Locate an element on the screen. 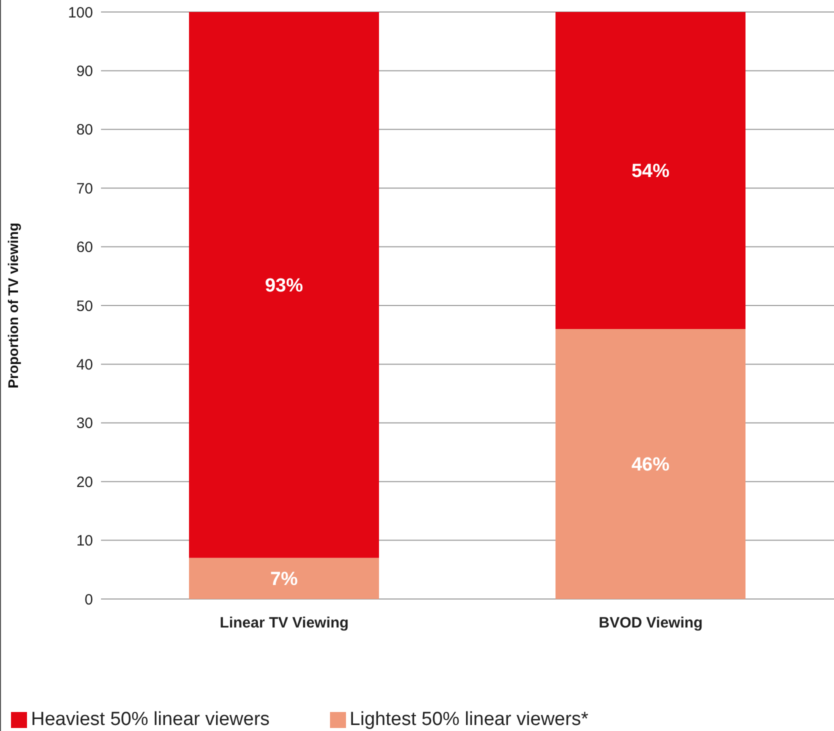 Image resolution: width=834 pixels, height=731 pixels. data-label: 93% is located at coordinates (284, 286).